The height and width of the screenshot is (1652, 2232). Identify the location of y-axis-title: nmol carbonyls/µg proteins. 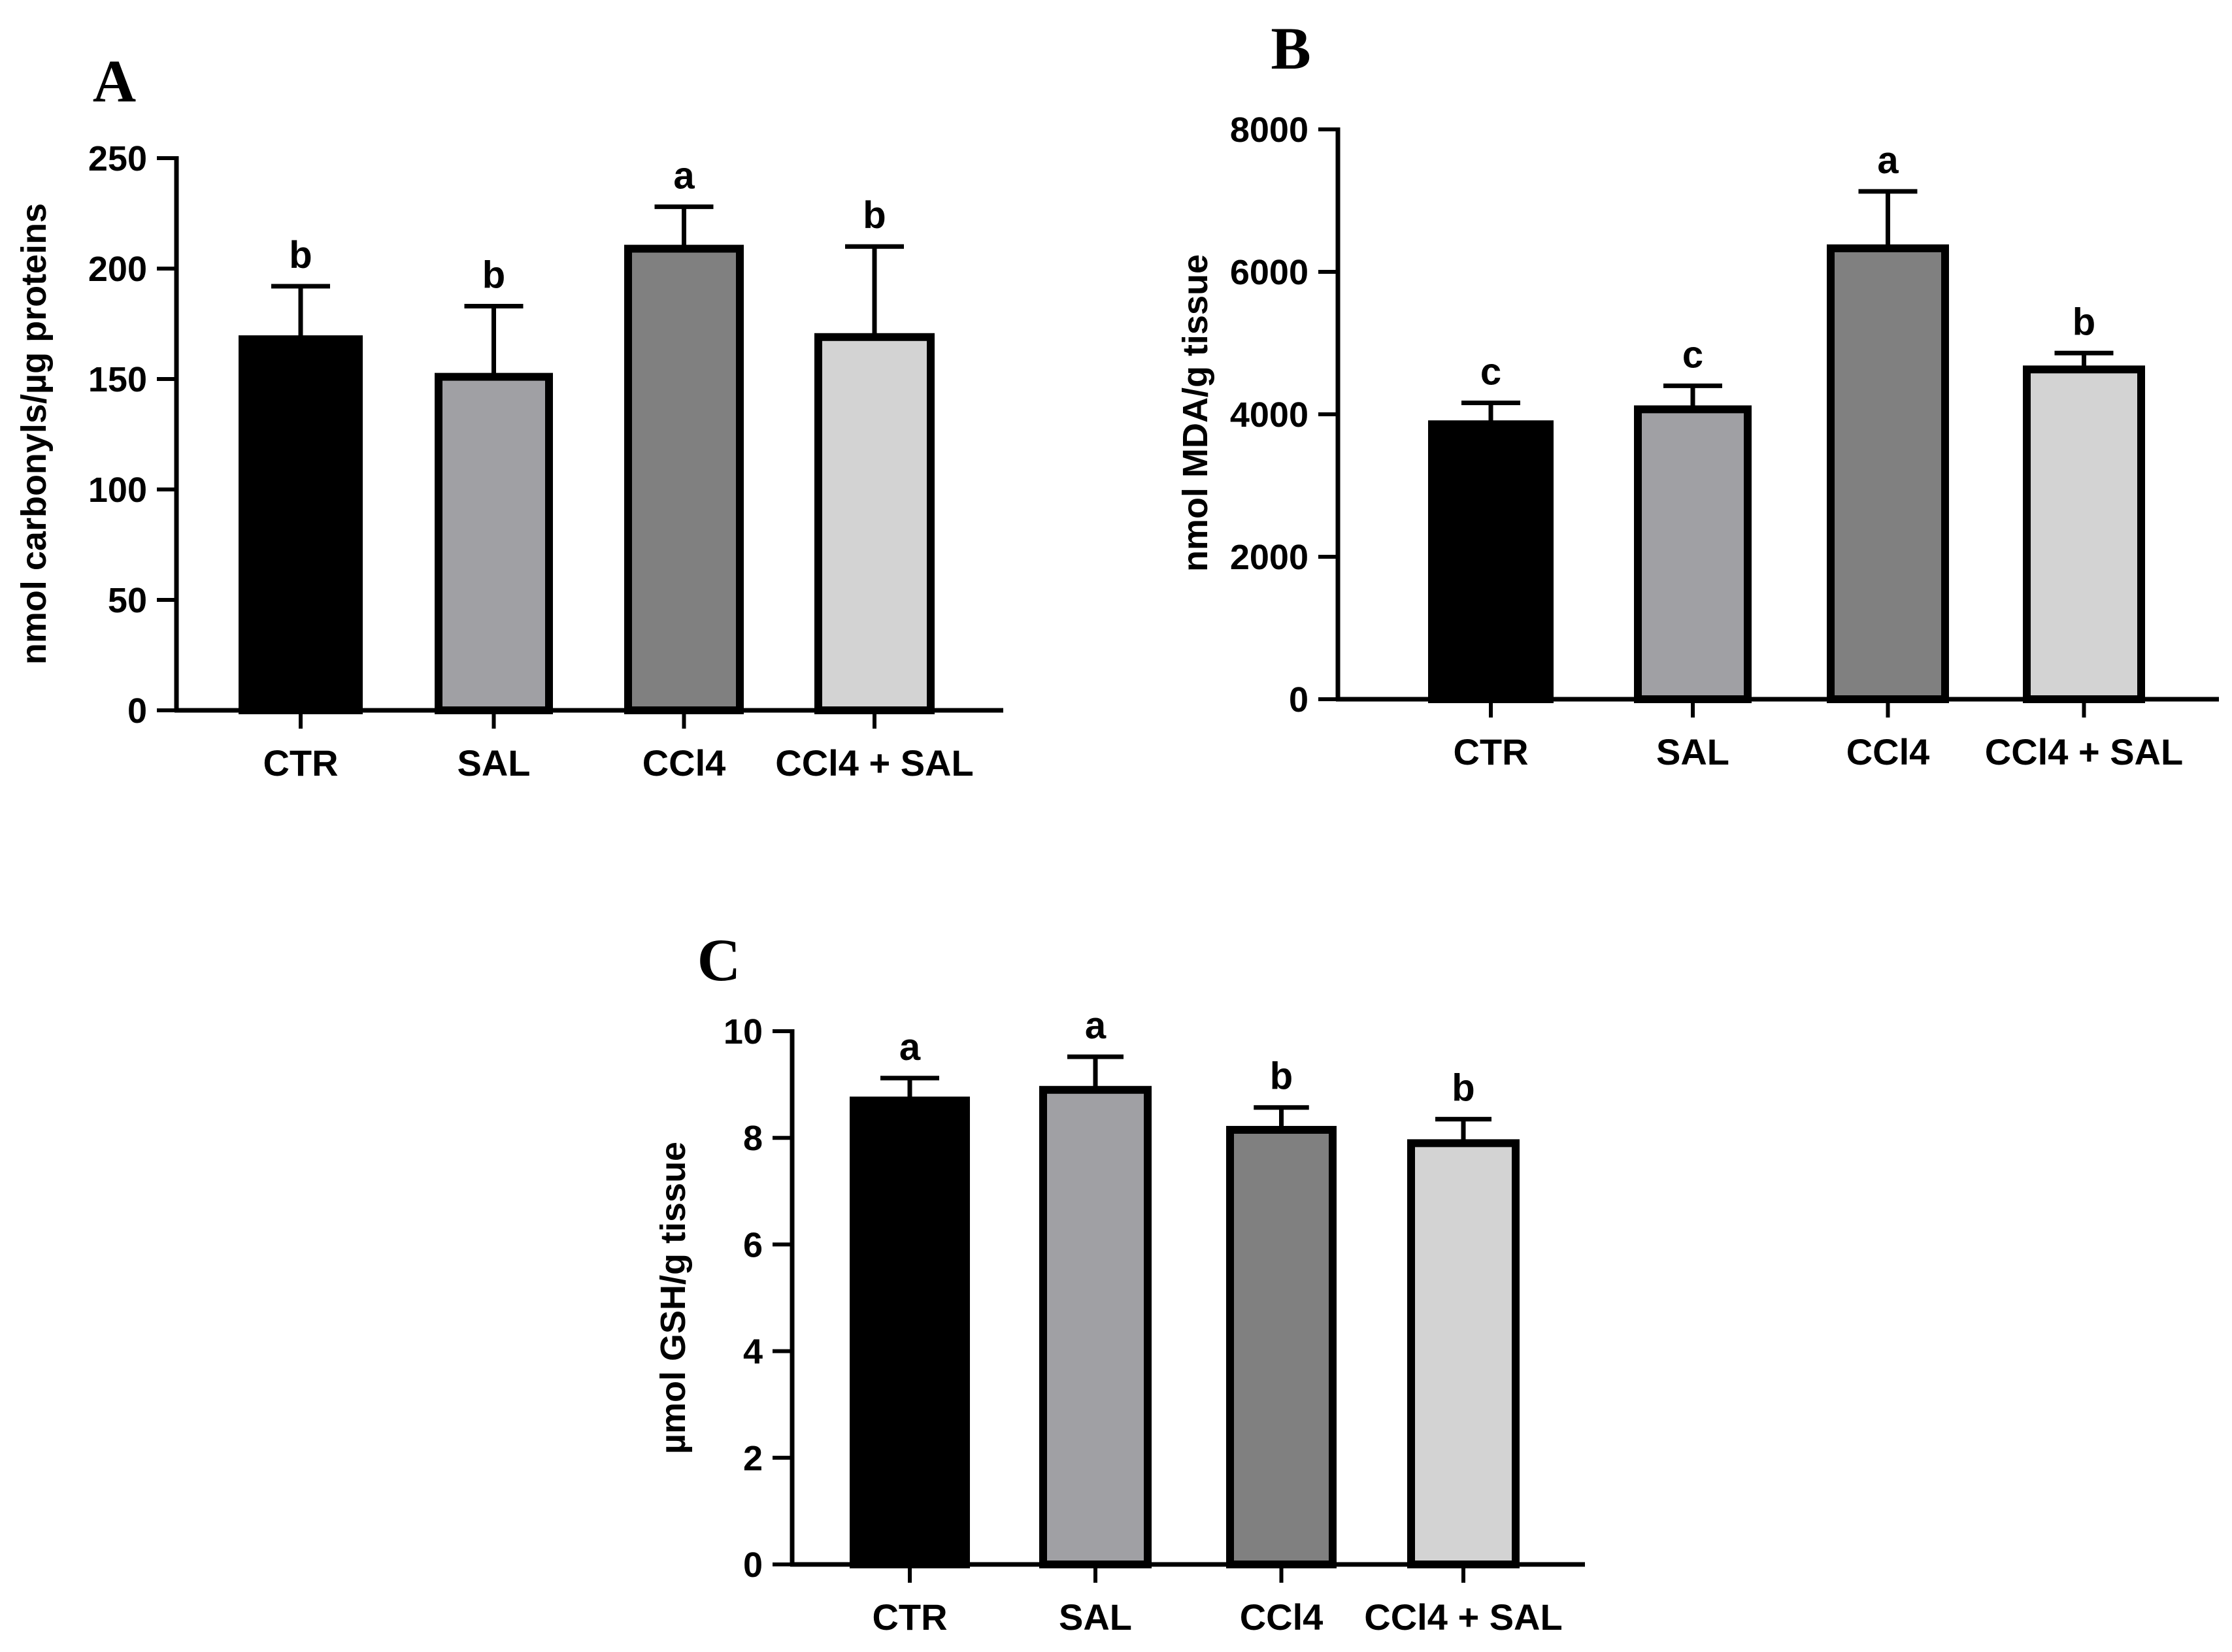
(34, 434).